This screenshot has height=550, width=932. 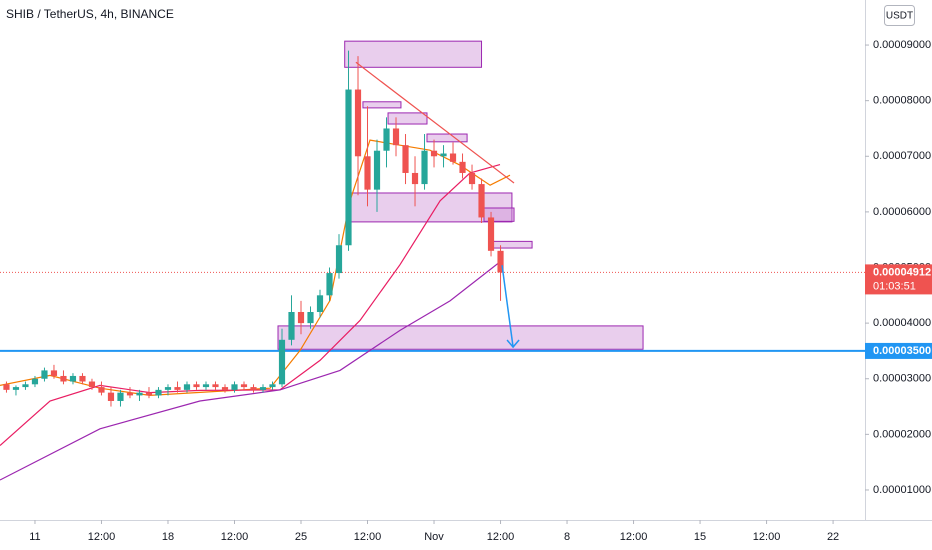 I want to click on y-tick-label: 0.00007000, so click(x=902, y=156).